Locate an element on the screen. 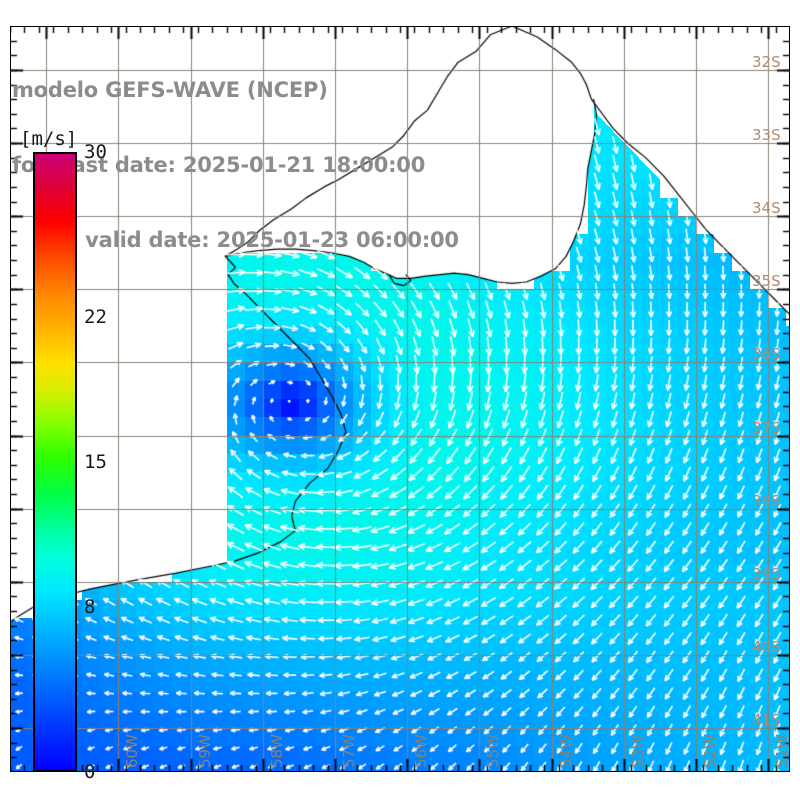 This screenshot has width=800, height=800. lat-tick-33S: 33S is located at coordinates (766, 135).